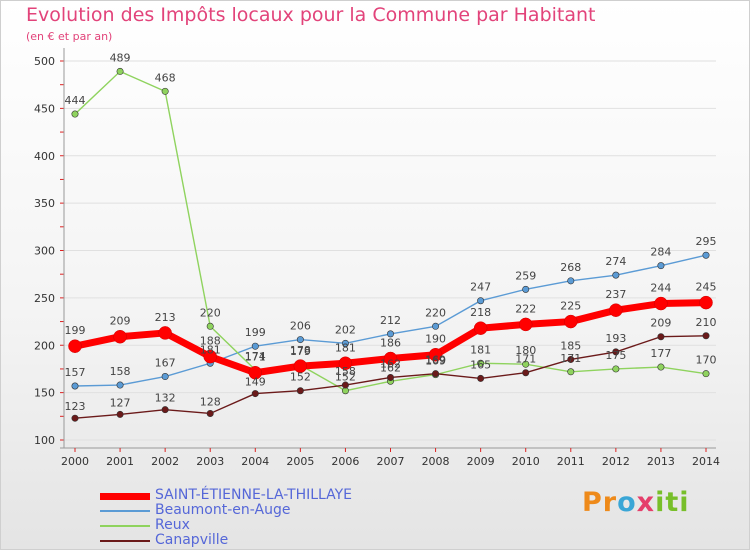 The width and height of the screenshot is (750, 550). Describe the element at coordinates (69, 36) in the screenshot. I see `chart-subtitle: (en € et par an)` at that location.